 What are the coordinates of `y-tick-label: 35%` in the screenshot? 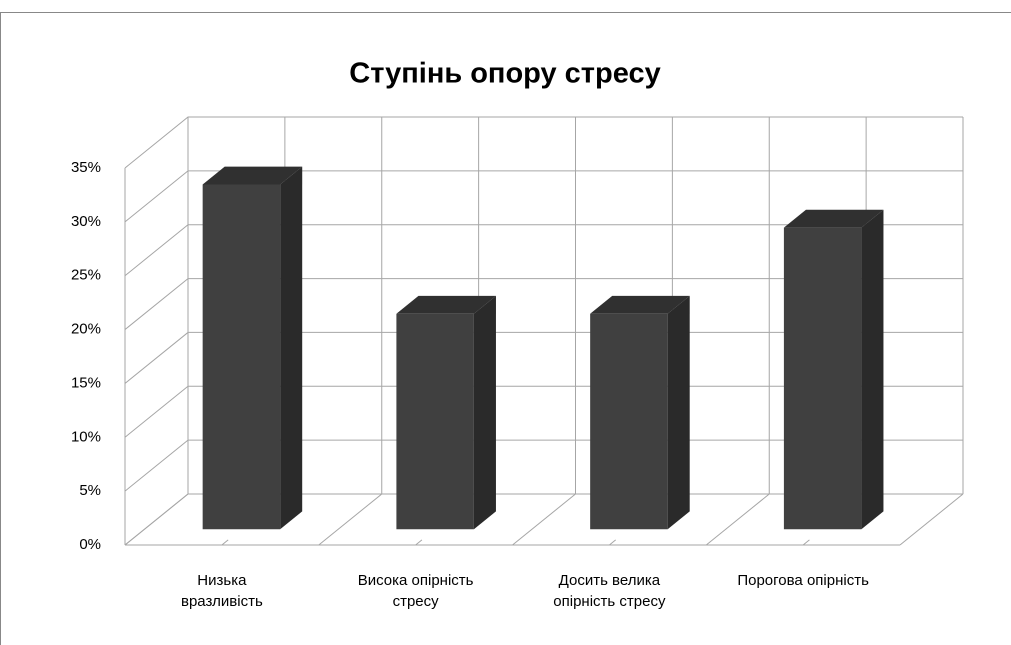 It's located at (86, 167).